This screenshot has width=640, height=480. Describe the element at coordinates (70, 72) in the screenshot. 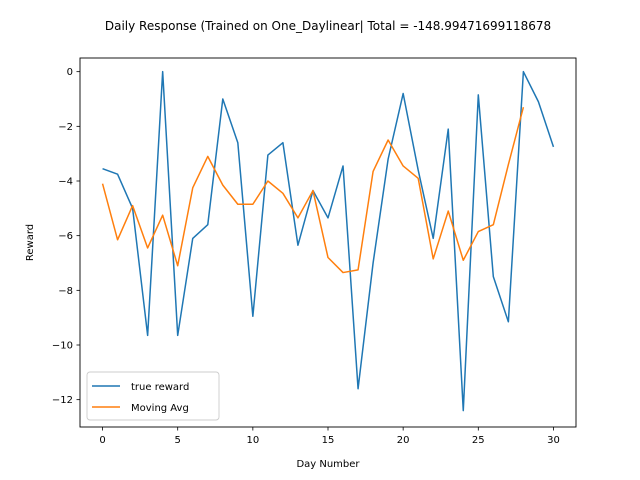

I see `y-tick-label: 0` at that location.